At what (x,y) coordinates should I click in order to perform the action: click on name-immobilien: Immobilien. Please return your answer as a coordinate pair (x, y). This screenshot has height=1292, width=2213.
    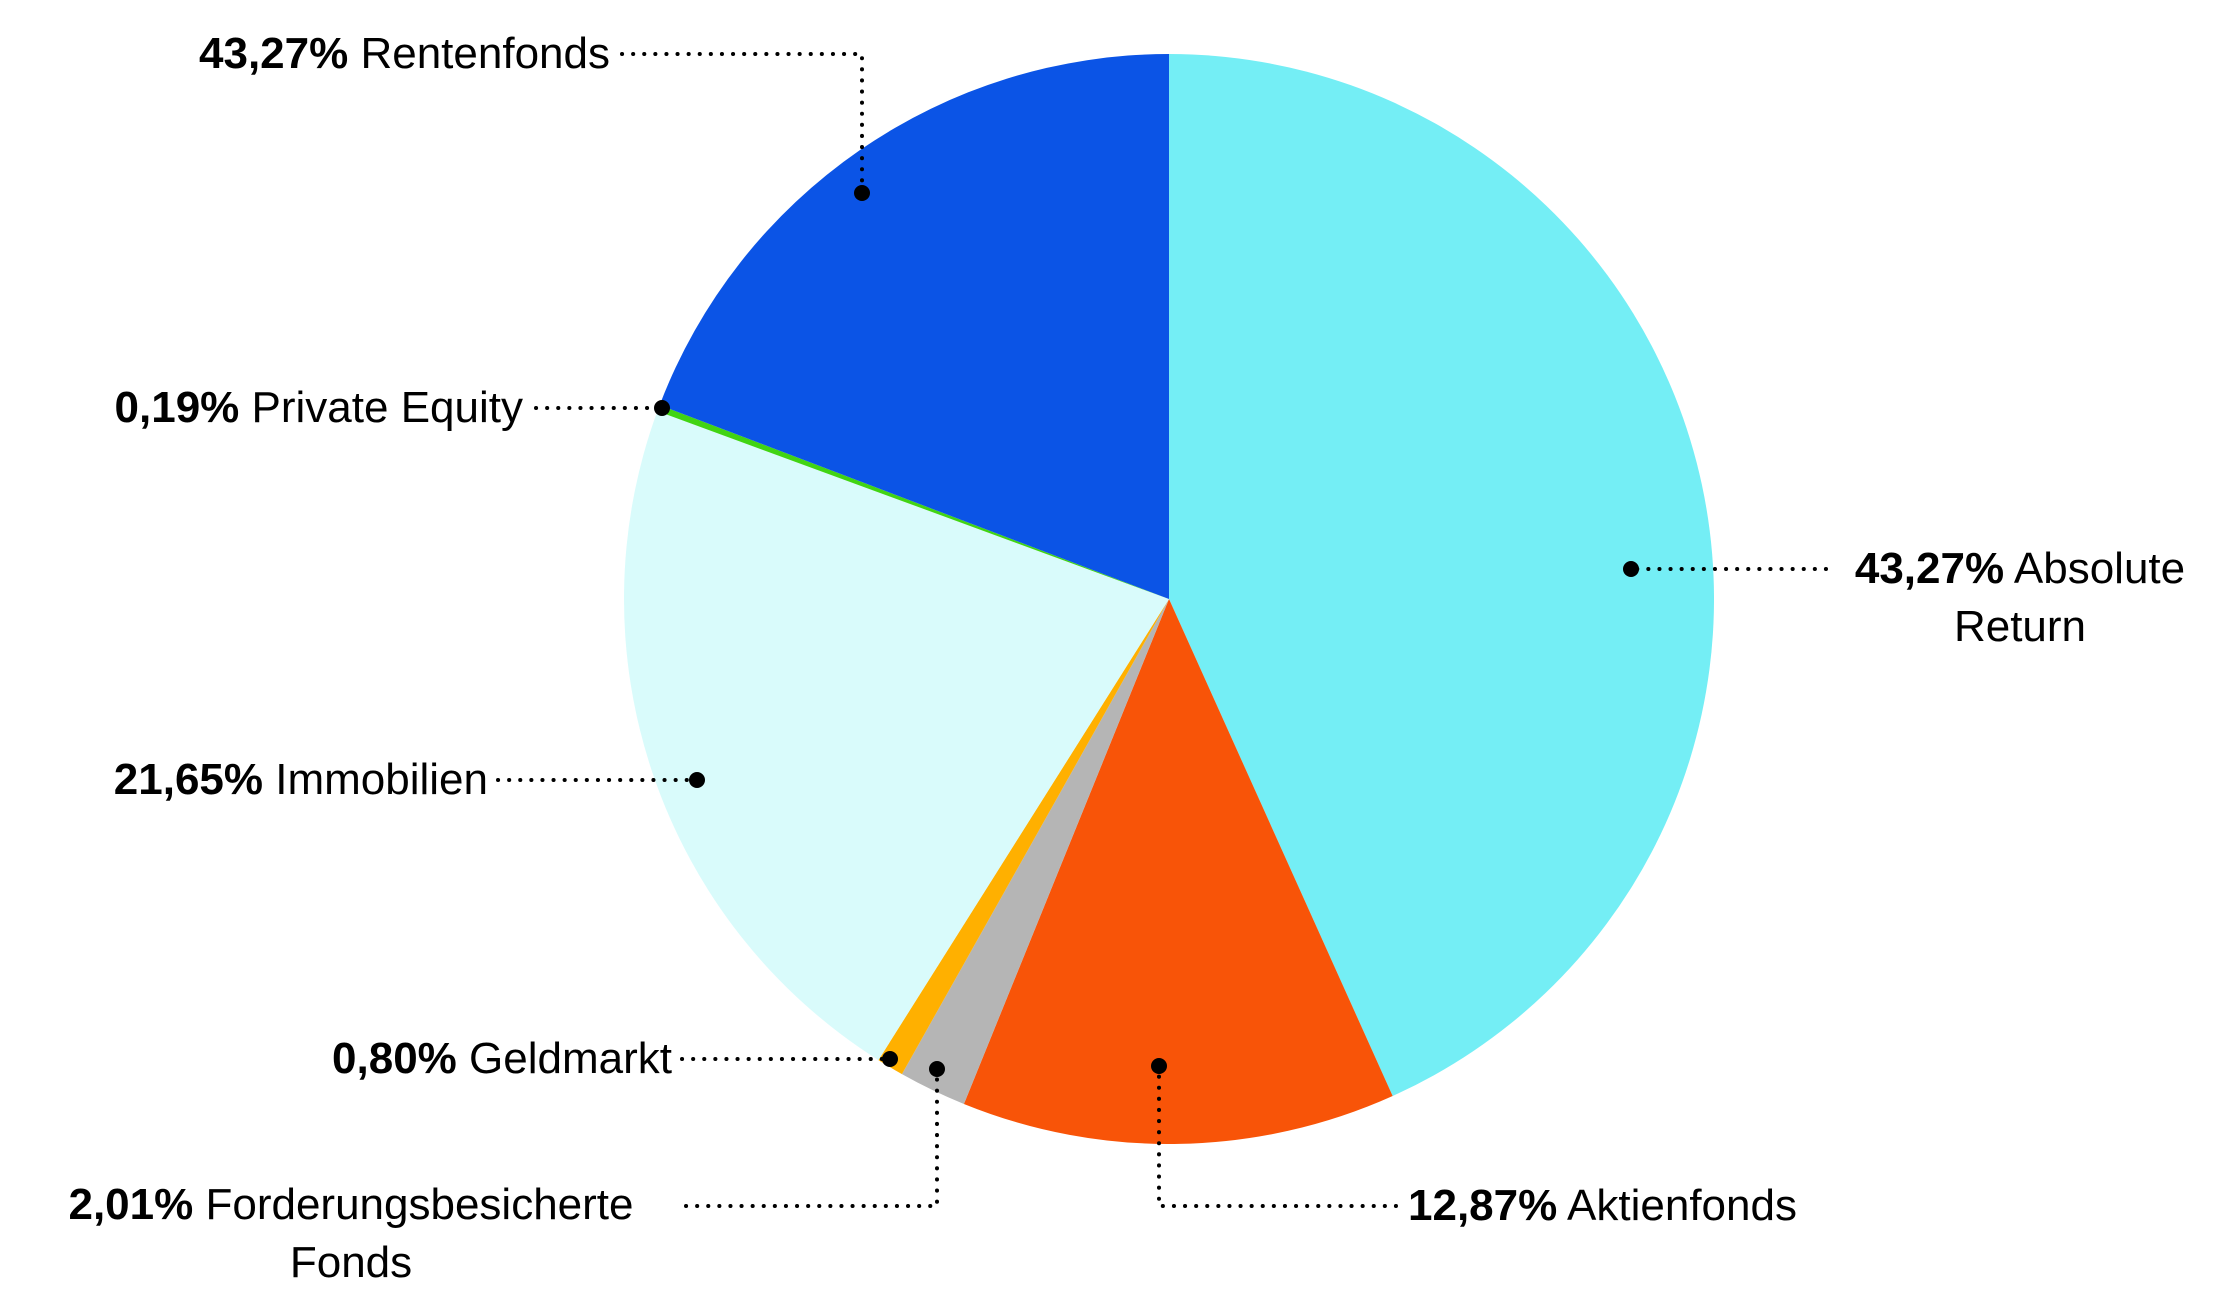
    Looking at the image, I should click on (381, 779).